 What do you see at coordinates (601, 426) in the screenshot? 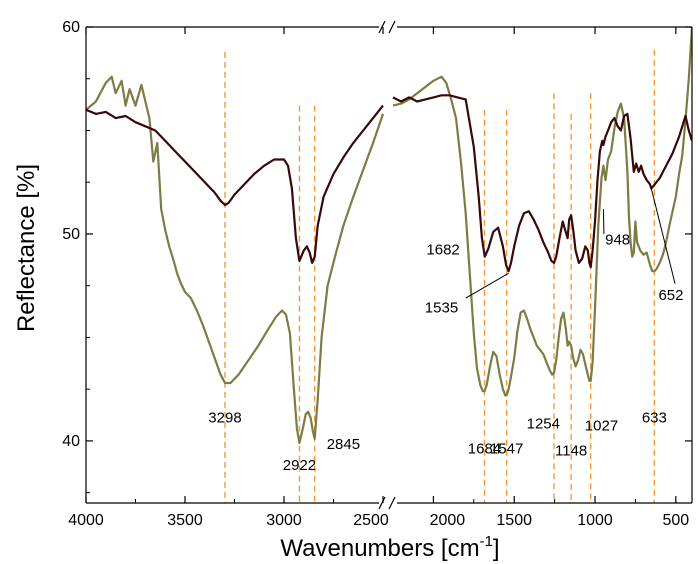
I see `peak-label-1027: 1027` at bounding box center [601, 426].